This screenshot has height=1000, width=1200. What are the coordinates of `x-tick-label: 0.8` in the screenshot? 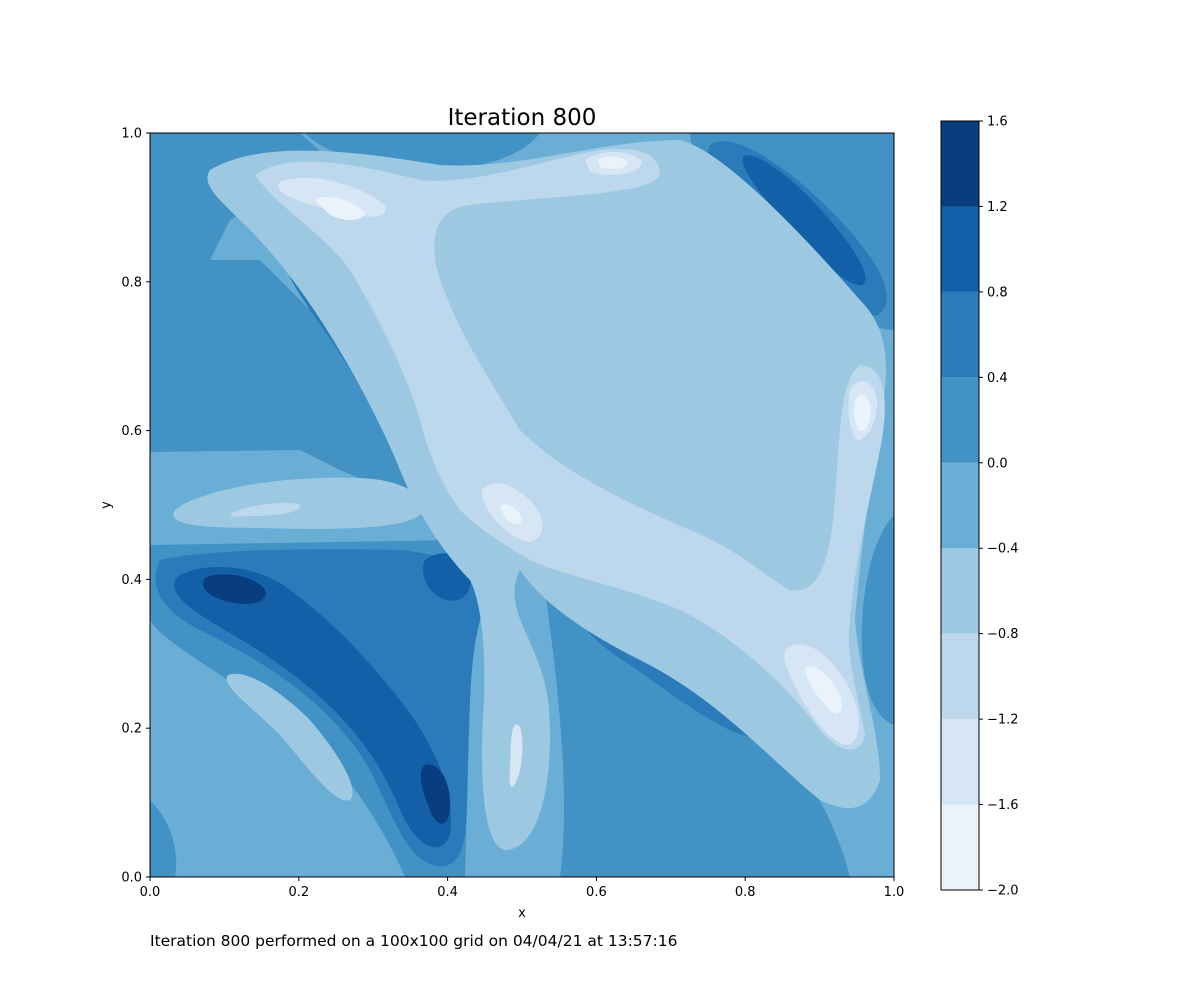 It's located at (745, 892).